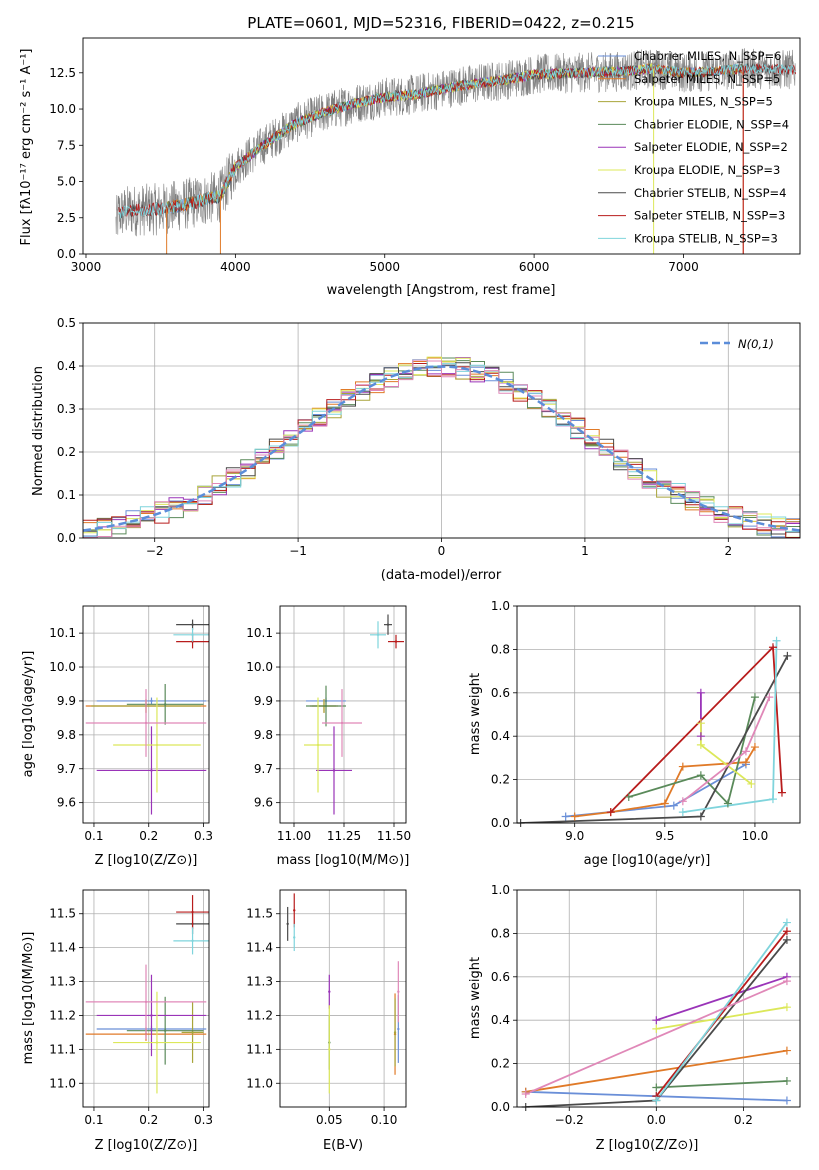 The height and width of the screenshot is (1170, 819). What do you see at coordinates (235, 267) in the screenshot?
I see `x-tick-label: 4000` at bounding box center [235, 267].